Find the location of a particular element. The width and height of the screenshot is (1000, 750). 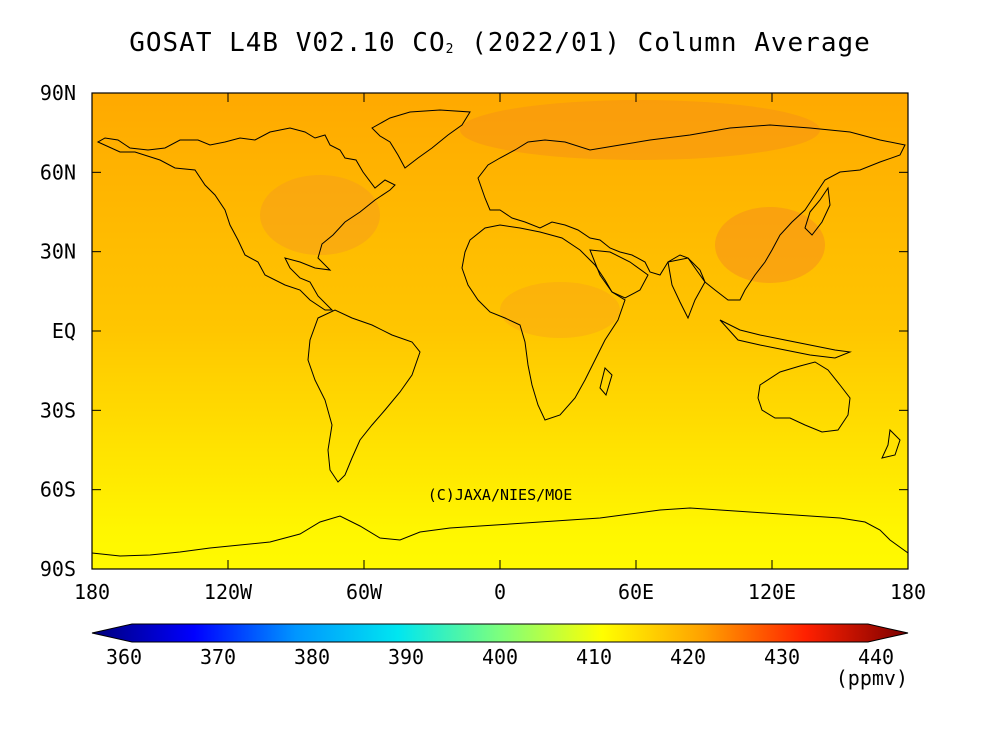

colorbar-tick-label: 360 is located at coordinates (124, 657).